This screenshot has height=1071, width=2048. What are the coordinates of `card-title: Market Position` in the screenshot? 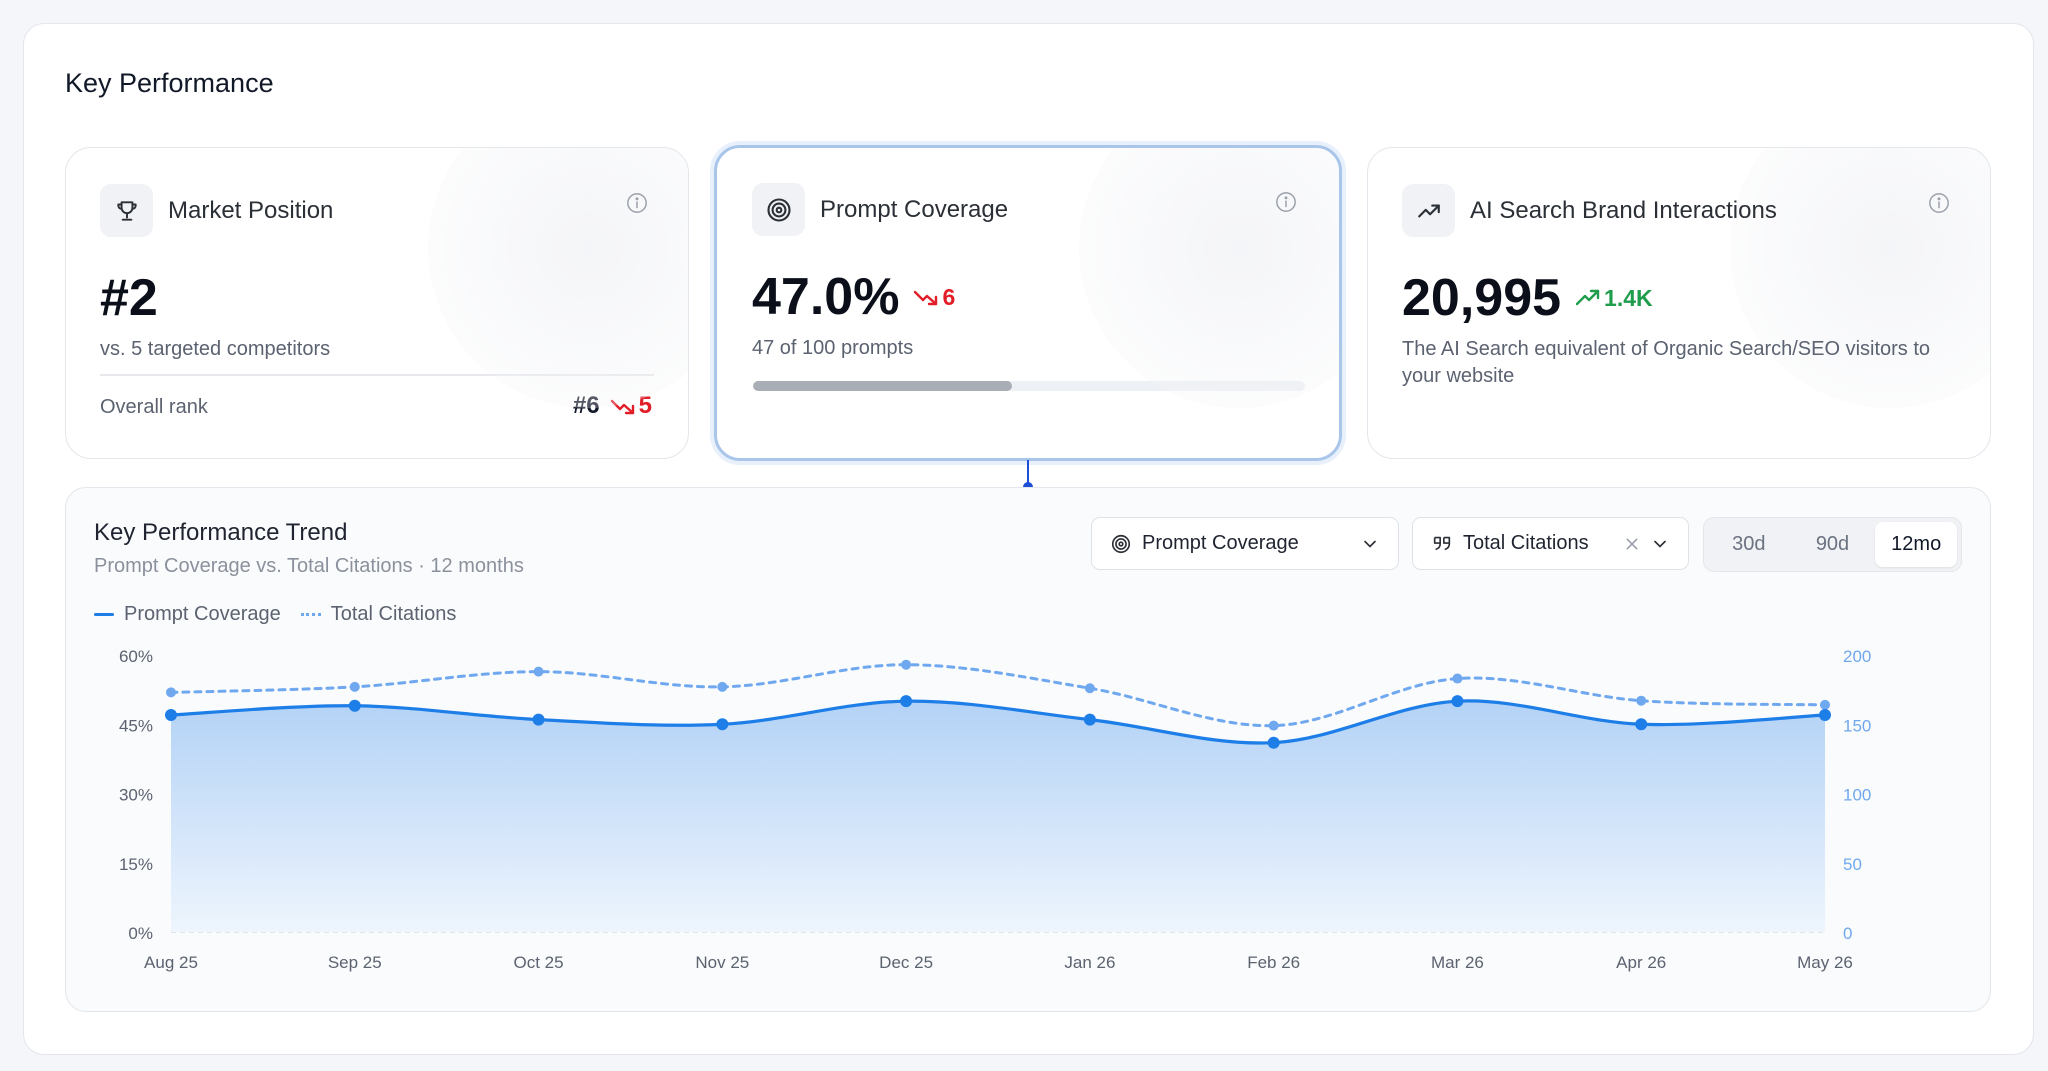 It's located at (251, 210).